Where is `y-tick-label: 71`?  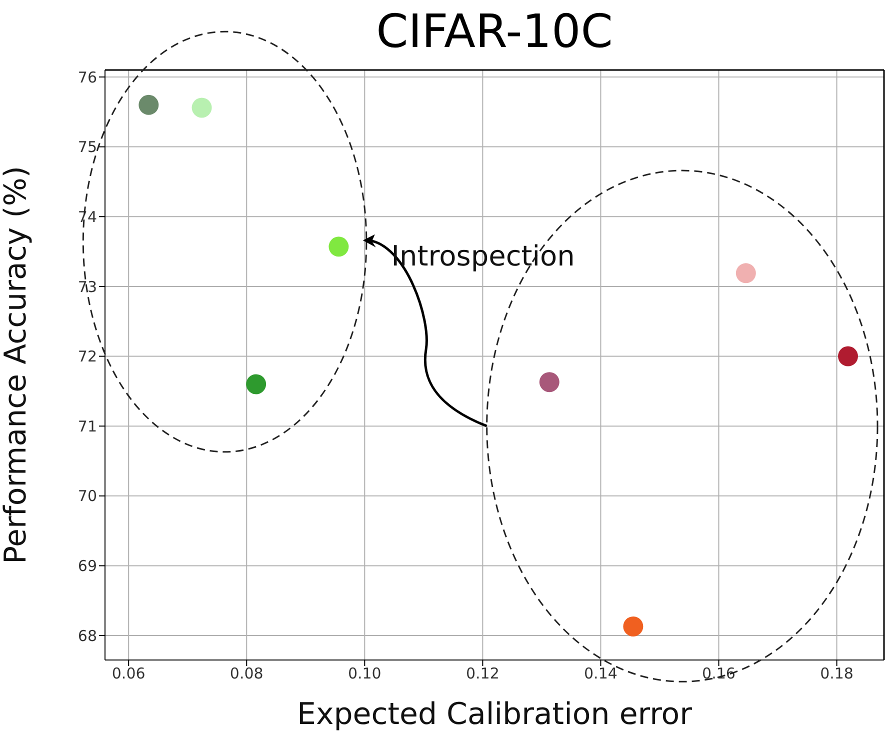 y-tick-label: 71 is located at coordinates (87, 426).